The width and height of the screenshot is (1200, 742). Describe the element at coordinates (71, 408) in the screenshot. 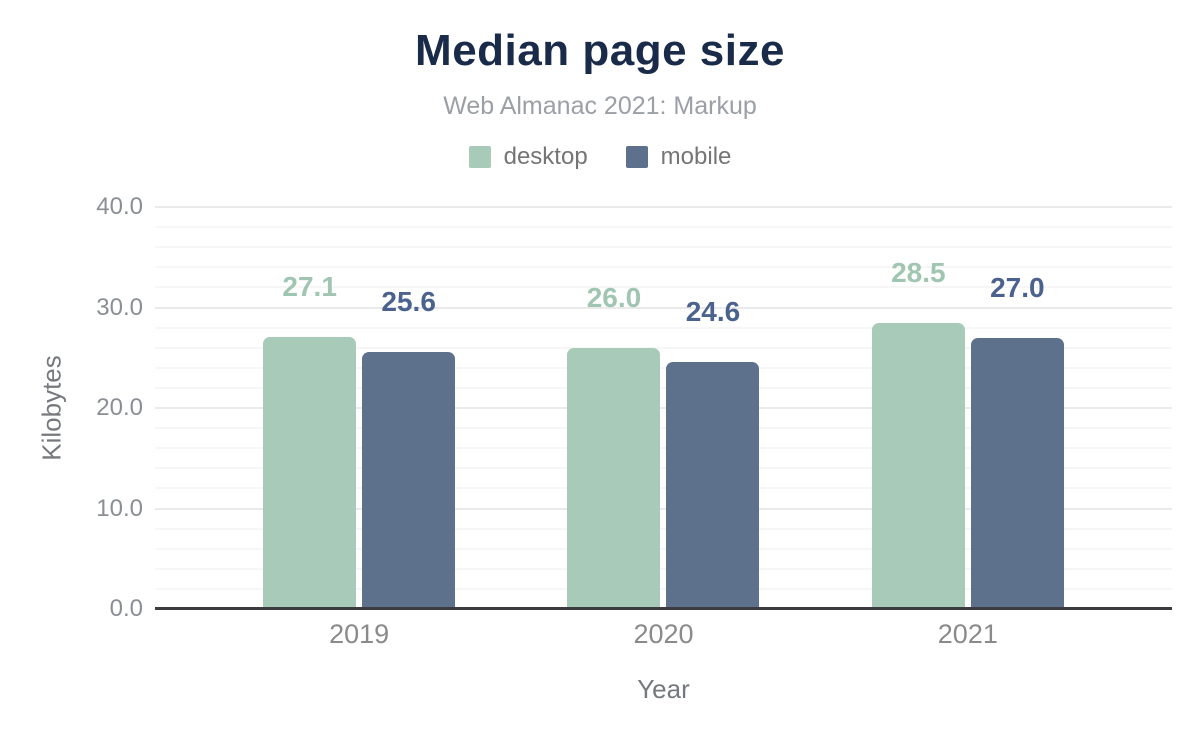

I see `y-axis-ticks: 0.0 10.0 20.0 30.0 40.0` at that location.